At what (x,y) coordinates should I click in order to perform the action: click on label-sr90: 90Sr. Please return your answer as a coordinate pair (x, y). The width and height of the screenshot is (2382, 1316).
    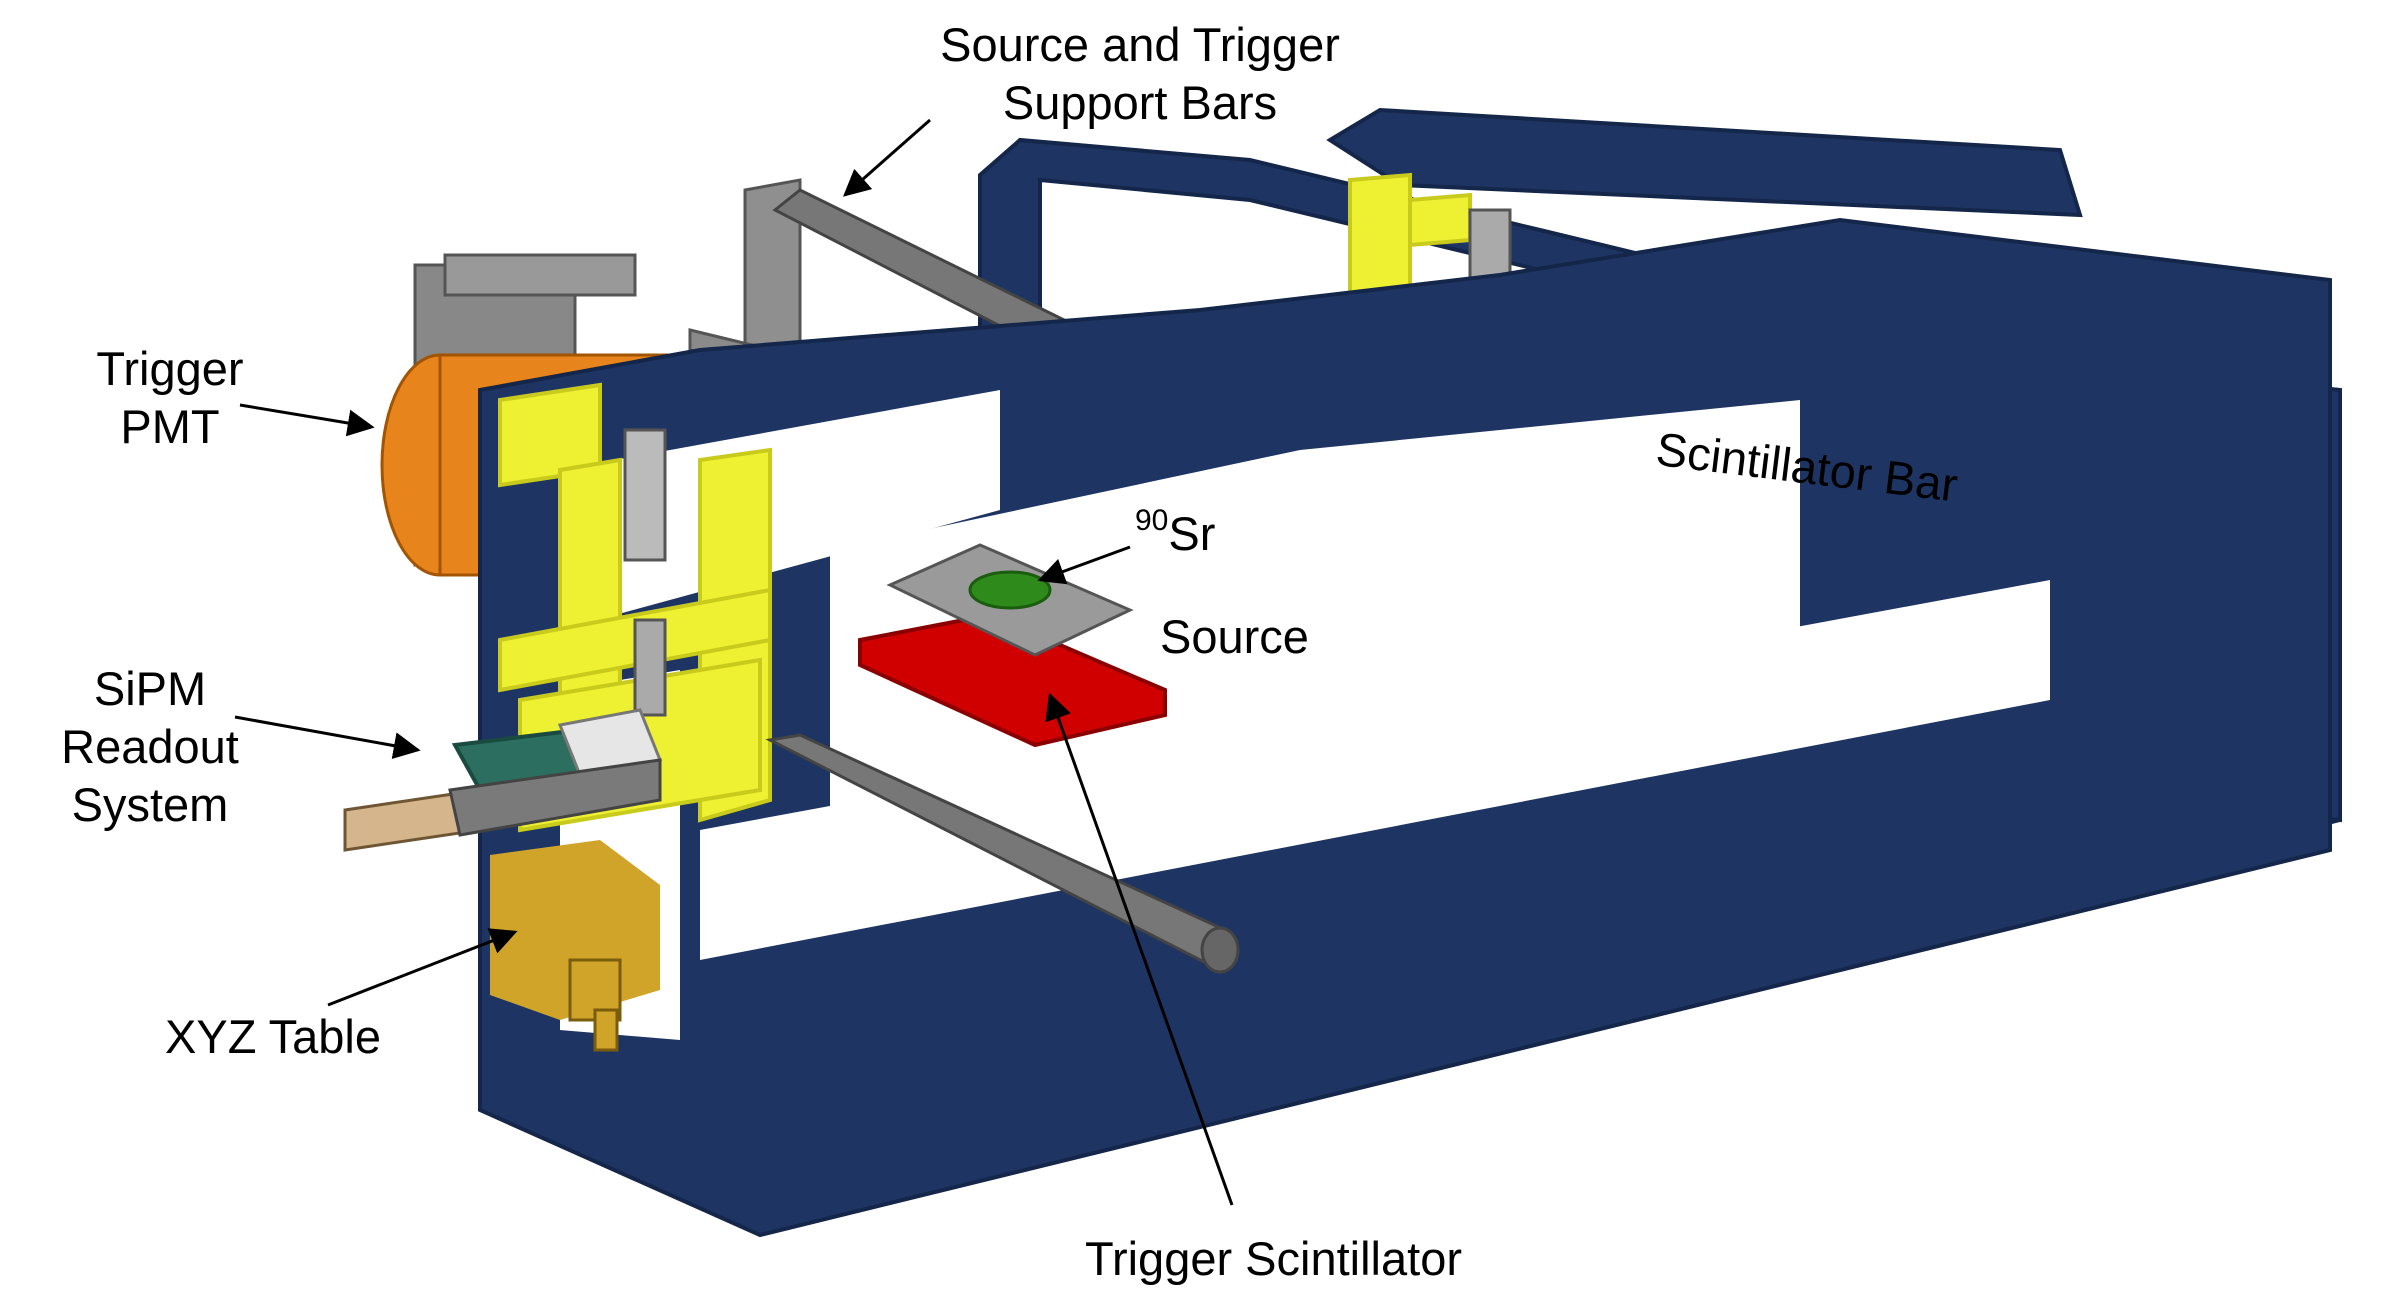
    Looking at the image, I should click on (1175, 537).